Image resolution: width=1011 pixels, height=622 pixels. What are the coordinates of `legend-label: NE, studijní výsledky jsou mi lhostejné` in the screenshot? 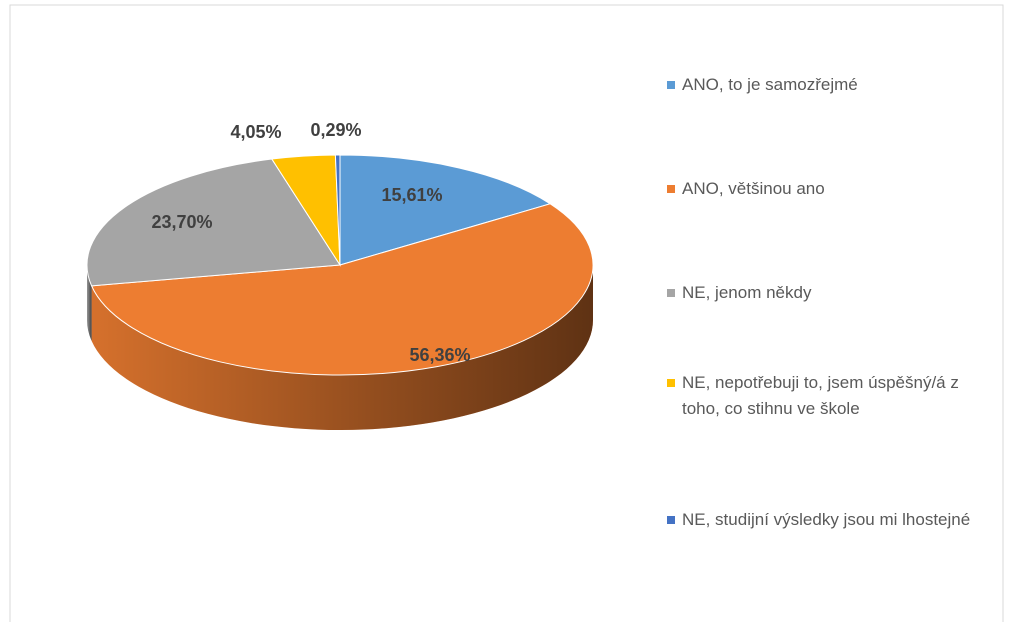 It's located at (826, 519).